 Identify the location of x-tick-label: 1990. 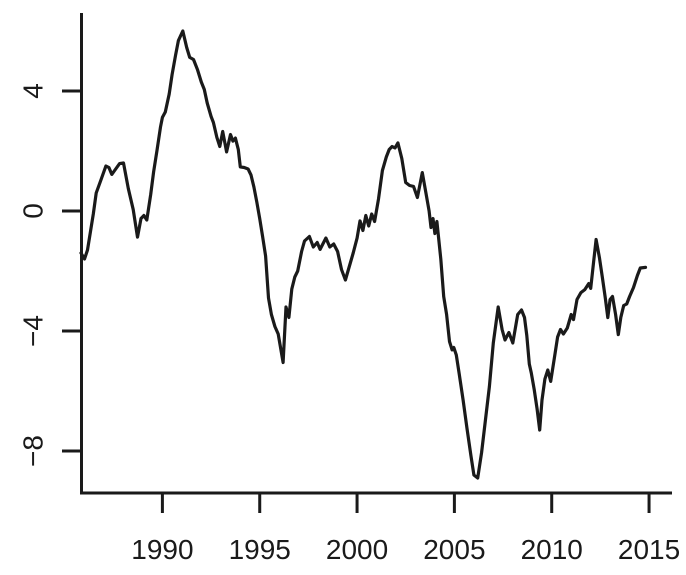
(162, 549).